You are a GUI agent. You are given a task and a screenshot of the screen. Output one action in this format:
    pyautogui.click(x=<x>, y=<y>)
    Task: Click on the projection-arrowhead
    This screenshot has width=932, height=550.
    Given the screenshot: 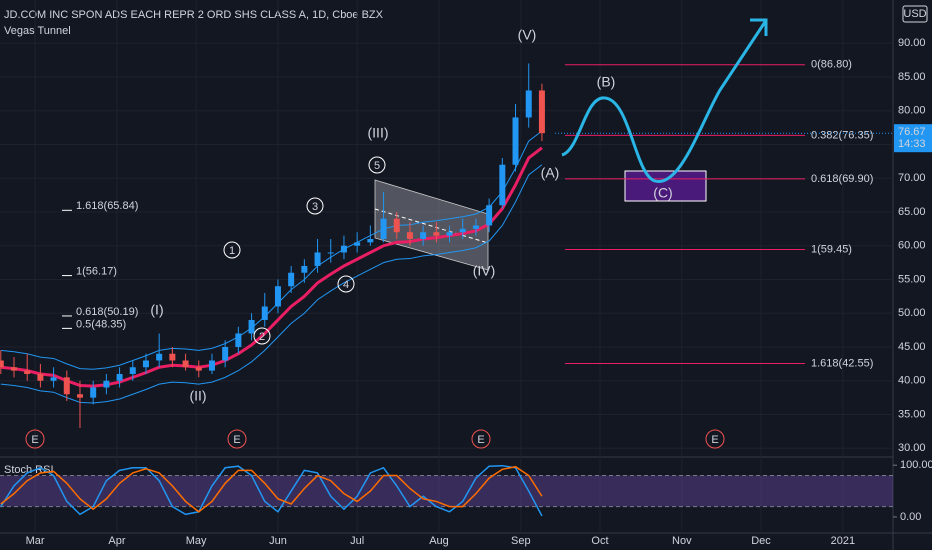 What is the action you would take?
    pyautogui.click(x=759, y=27)
    